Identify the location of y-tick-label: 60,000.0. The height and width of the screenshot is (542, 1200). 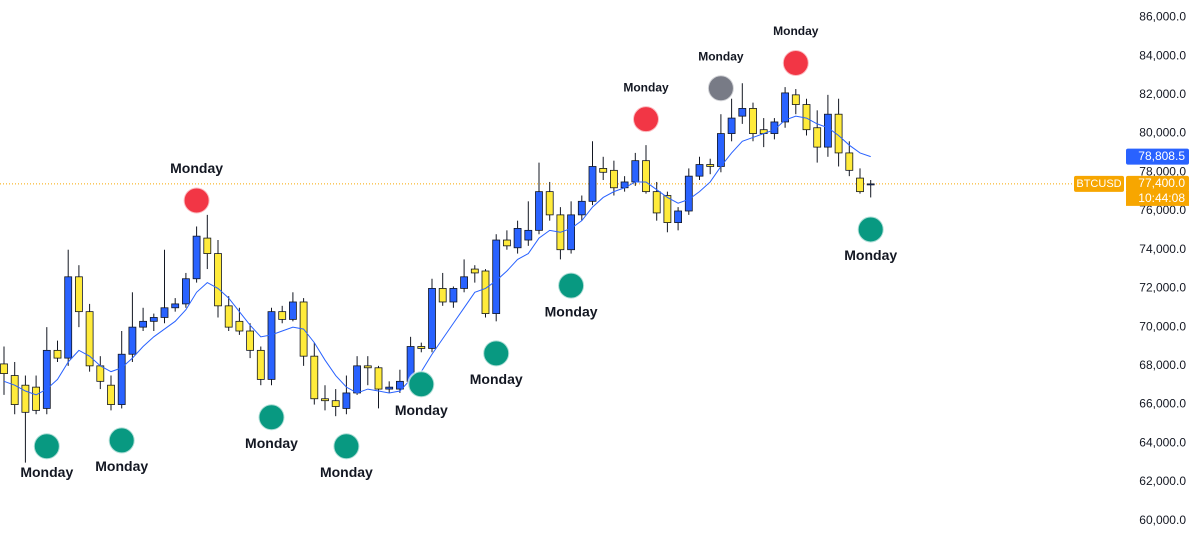
(1162, 520).